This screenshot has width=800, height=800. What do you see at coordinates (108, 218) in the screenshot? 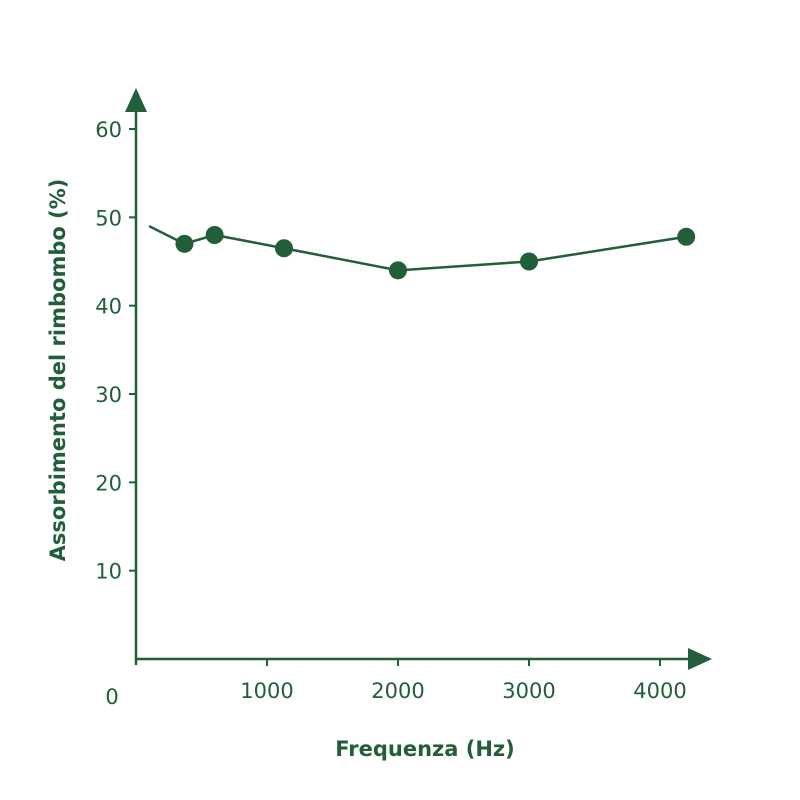
I see `y-tick-label: 50` at bounding box center [108, 218].